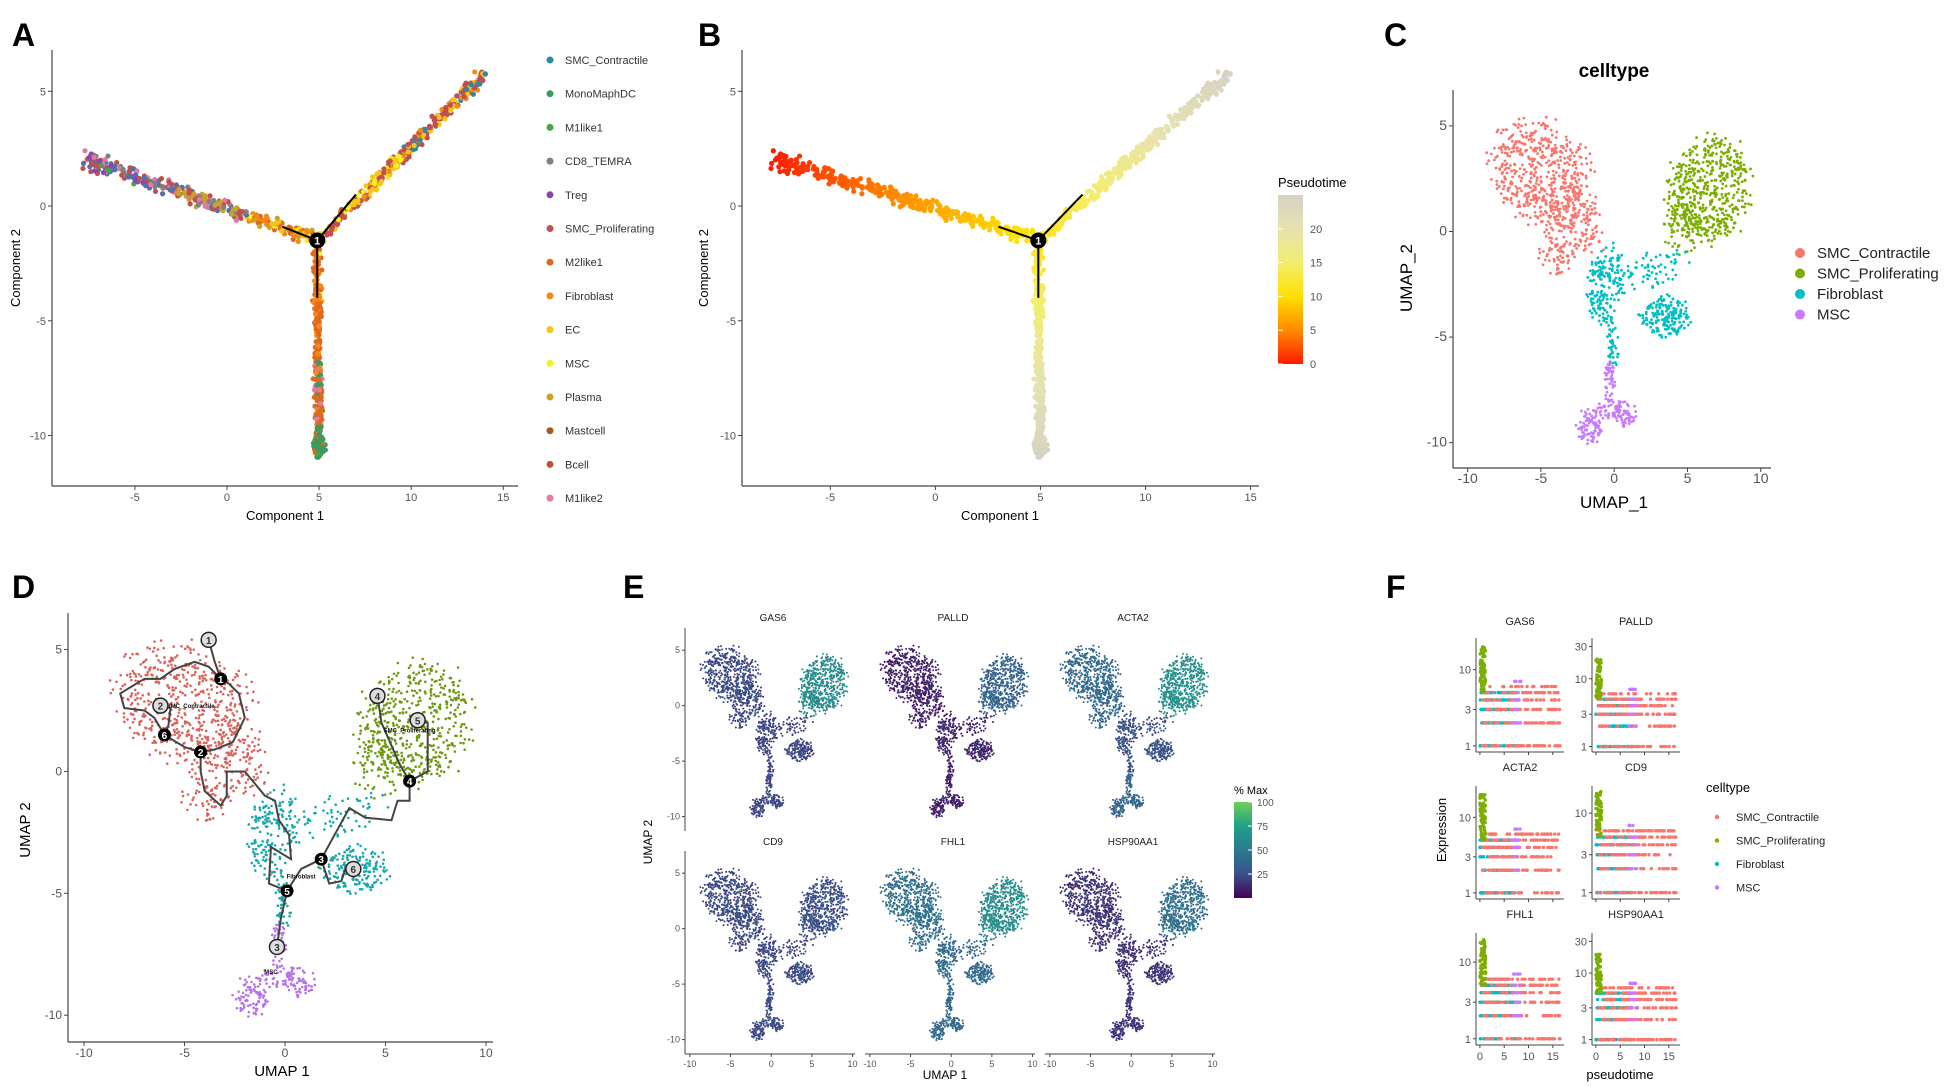  I want to click on x-tick-label: -10, so click(1468, 478).